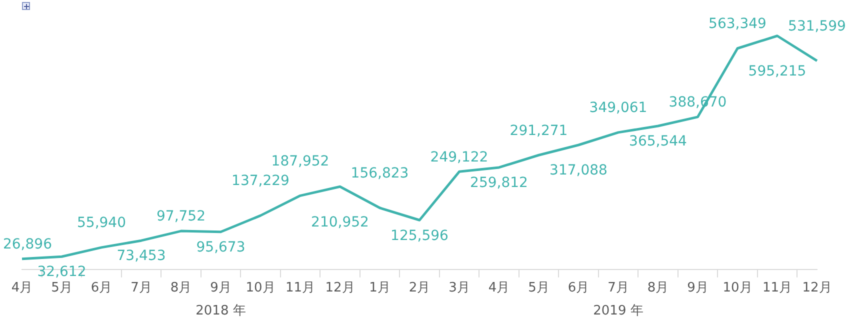 The image size is (859, 327). What do you see at coordinates (618, 310) in the screenshot?
I see `text: 2019 年` at bounding box center [618, 310].